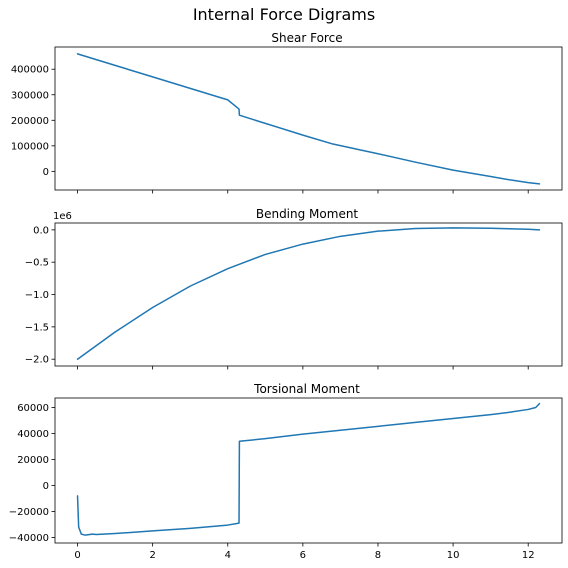 The image size is (568, 568). What do you see at coordinates (30, 121) in the screenshot?
I see `shear-force-y-tick-label: 200000` at bounding box center [30, 121].